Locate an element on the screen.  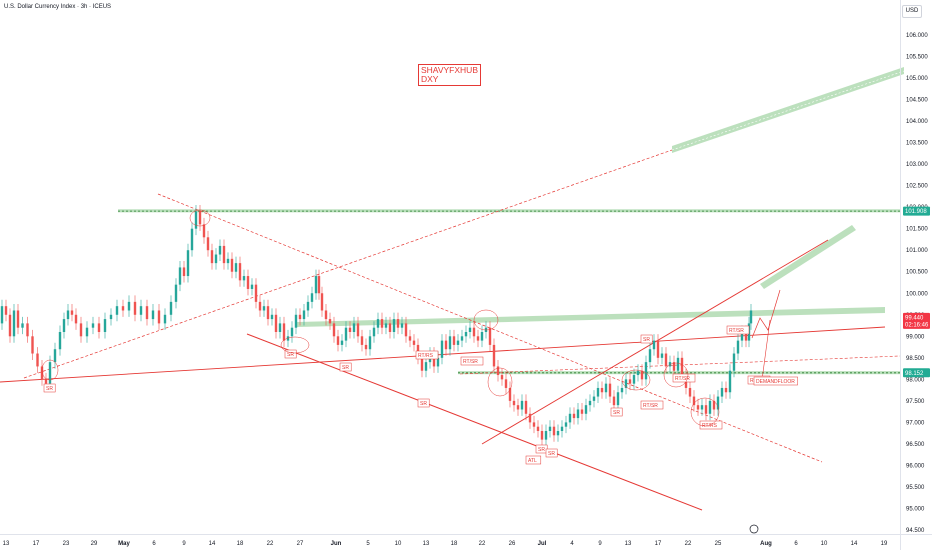
y-tick-label: 100.500 is located at coordinates (917, 273).